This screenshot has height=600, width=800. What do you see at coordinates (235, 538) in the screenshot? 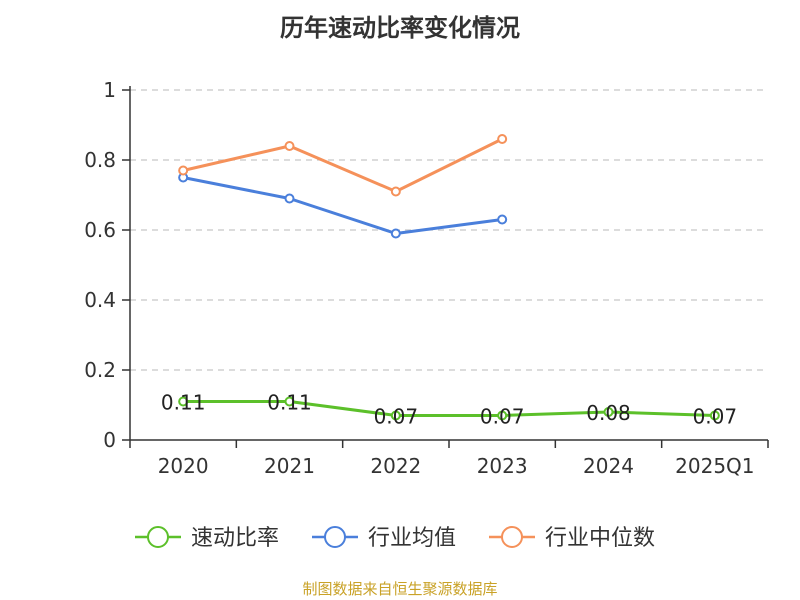
I see `legend-label: 速动比率` at bounding box center [235, 538].